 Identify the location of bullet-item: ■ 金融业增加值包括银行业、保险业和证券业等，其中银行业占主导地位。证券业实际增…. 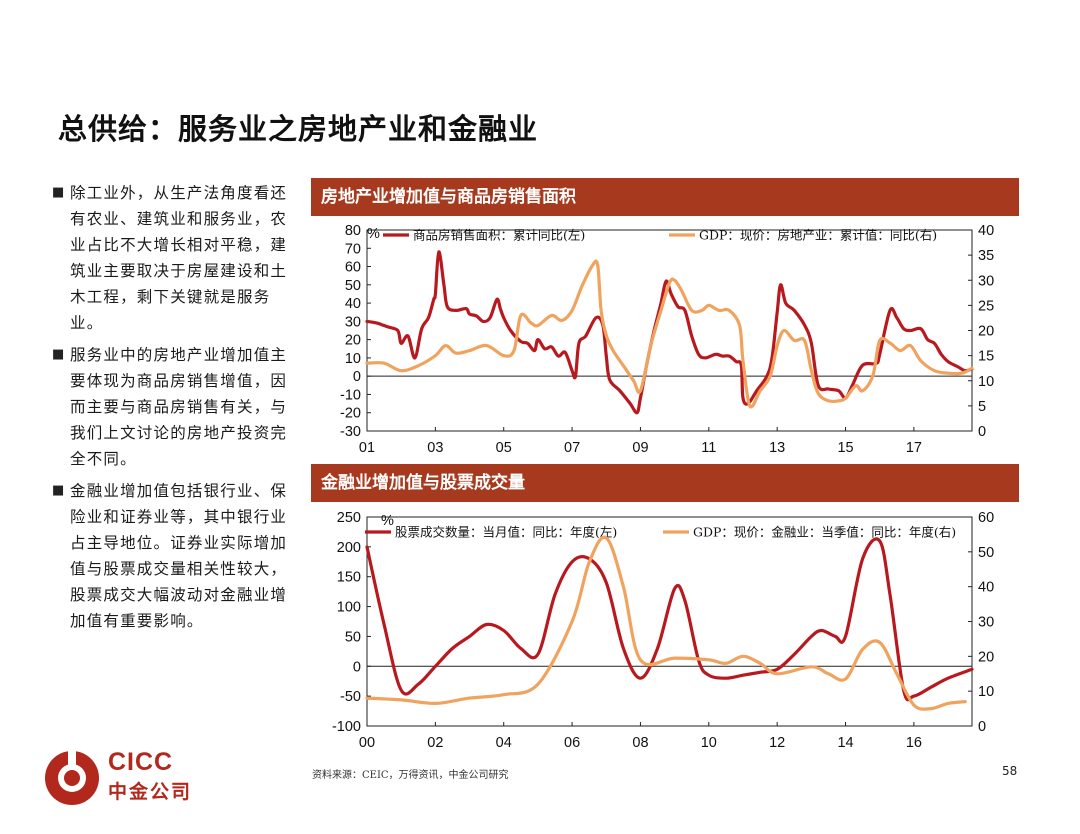
(175, 556).